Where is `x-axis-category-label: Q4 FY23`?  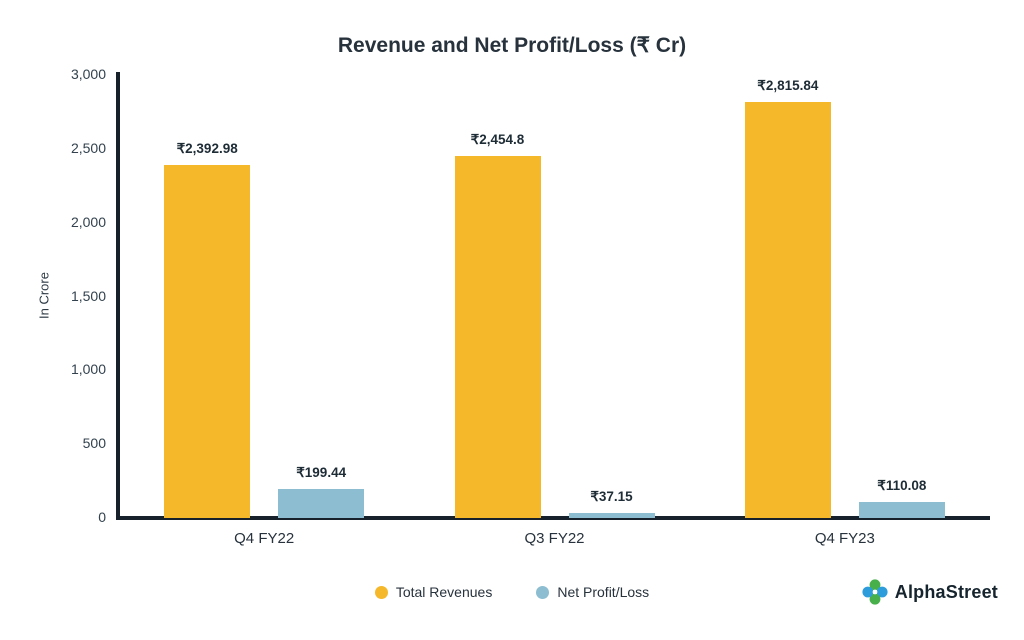 x-axis-category-label: Q4 FY23 is located at coordinates (844, 538).